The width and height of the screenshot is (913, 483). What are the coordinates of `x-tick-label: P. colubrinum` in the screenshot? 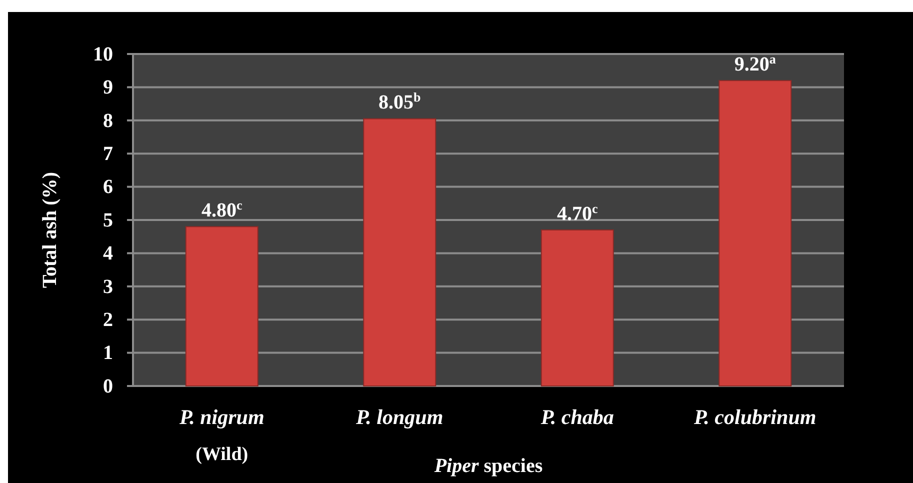 It's located at (754, 417).